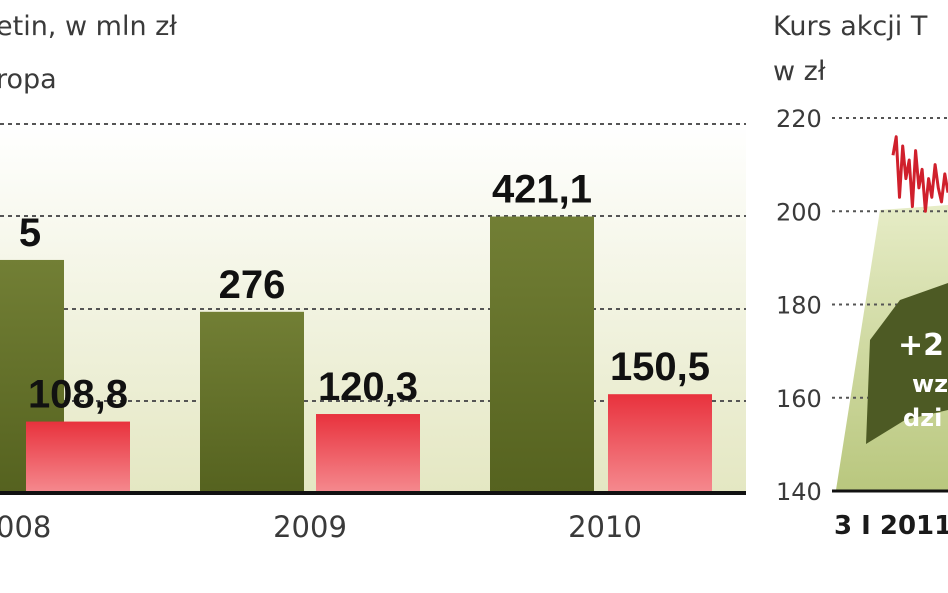 This screenshot has width=948, height=593. Describe the element at coordinates (799, 119) in the screenshot. I see `y-tick-label: 220` at that location.